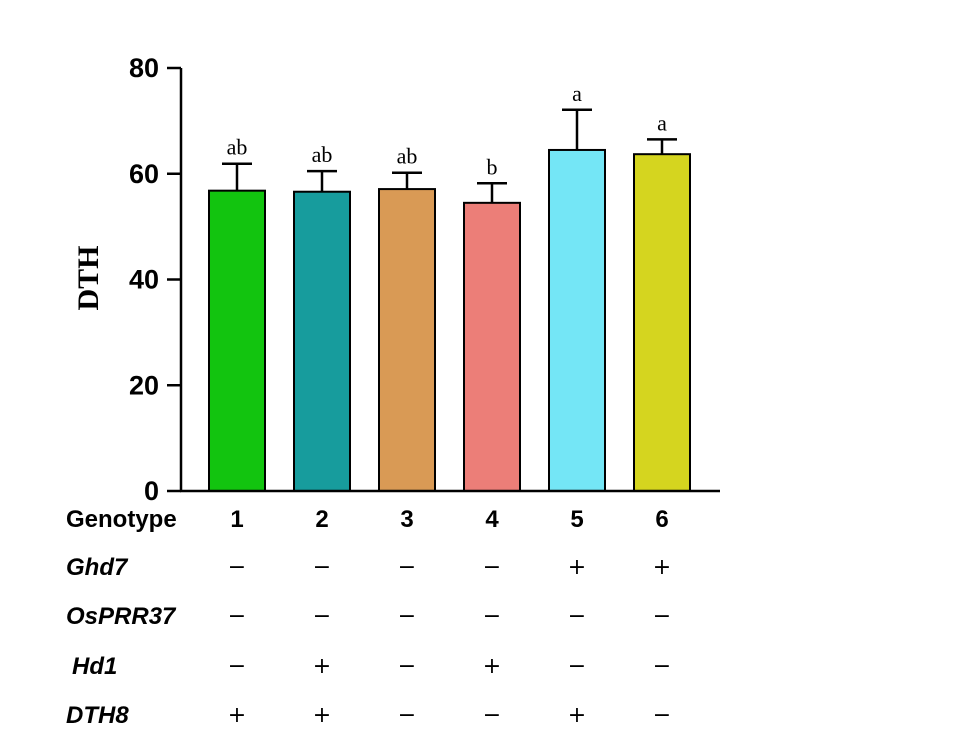 This screenshot has height=746, width=966. Describe the element at coordinates (449, 519) in the screenshot. I see `category-labels: 1 2 3 4 5 6` at that location.